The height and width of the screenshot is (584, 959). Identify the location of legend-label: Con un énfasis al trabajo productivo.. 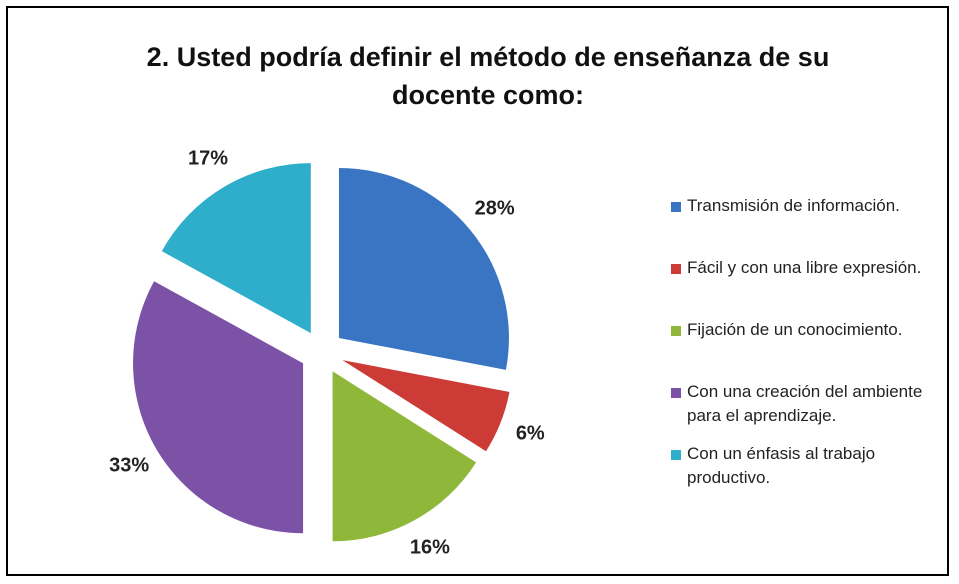
(781, 465).